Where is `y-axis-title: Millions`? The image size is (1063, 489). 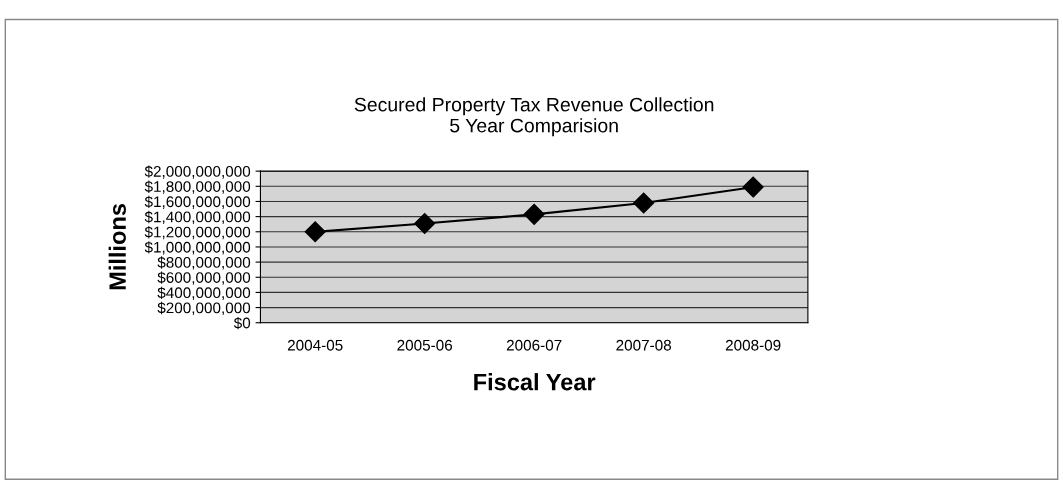 y-axis-title: Millions is located at coordinates (117, 246).